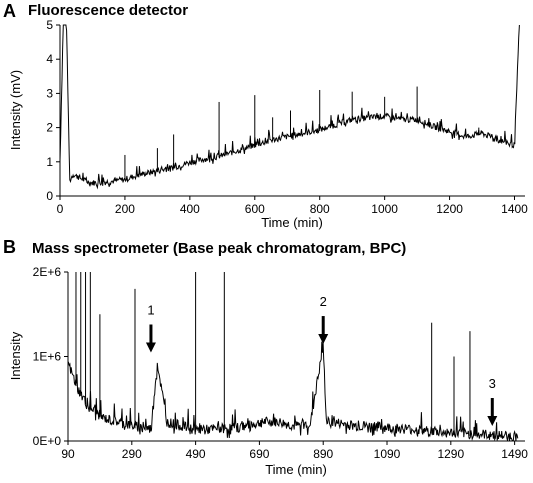 The height and width of the screenshot is (483, 533). I want to click on chart-b-xtick-label: 690, so click(259, 454).